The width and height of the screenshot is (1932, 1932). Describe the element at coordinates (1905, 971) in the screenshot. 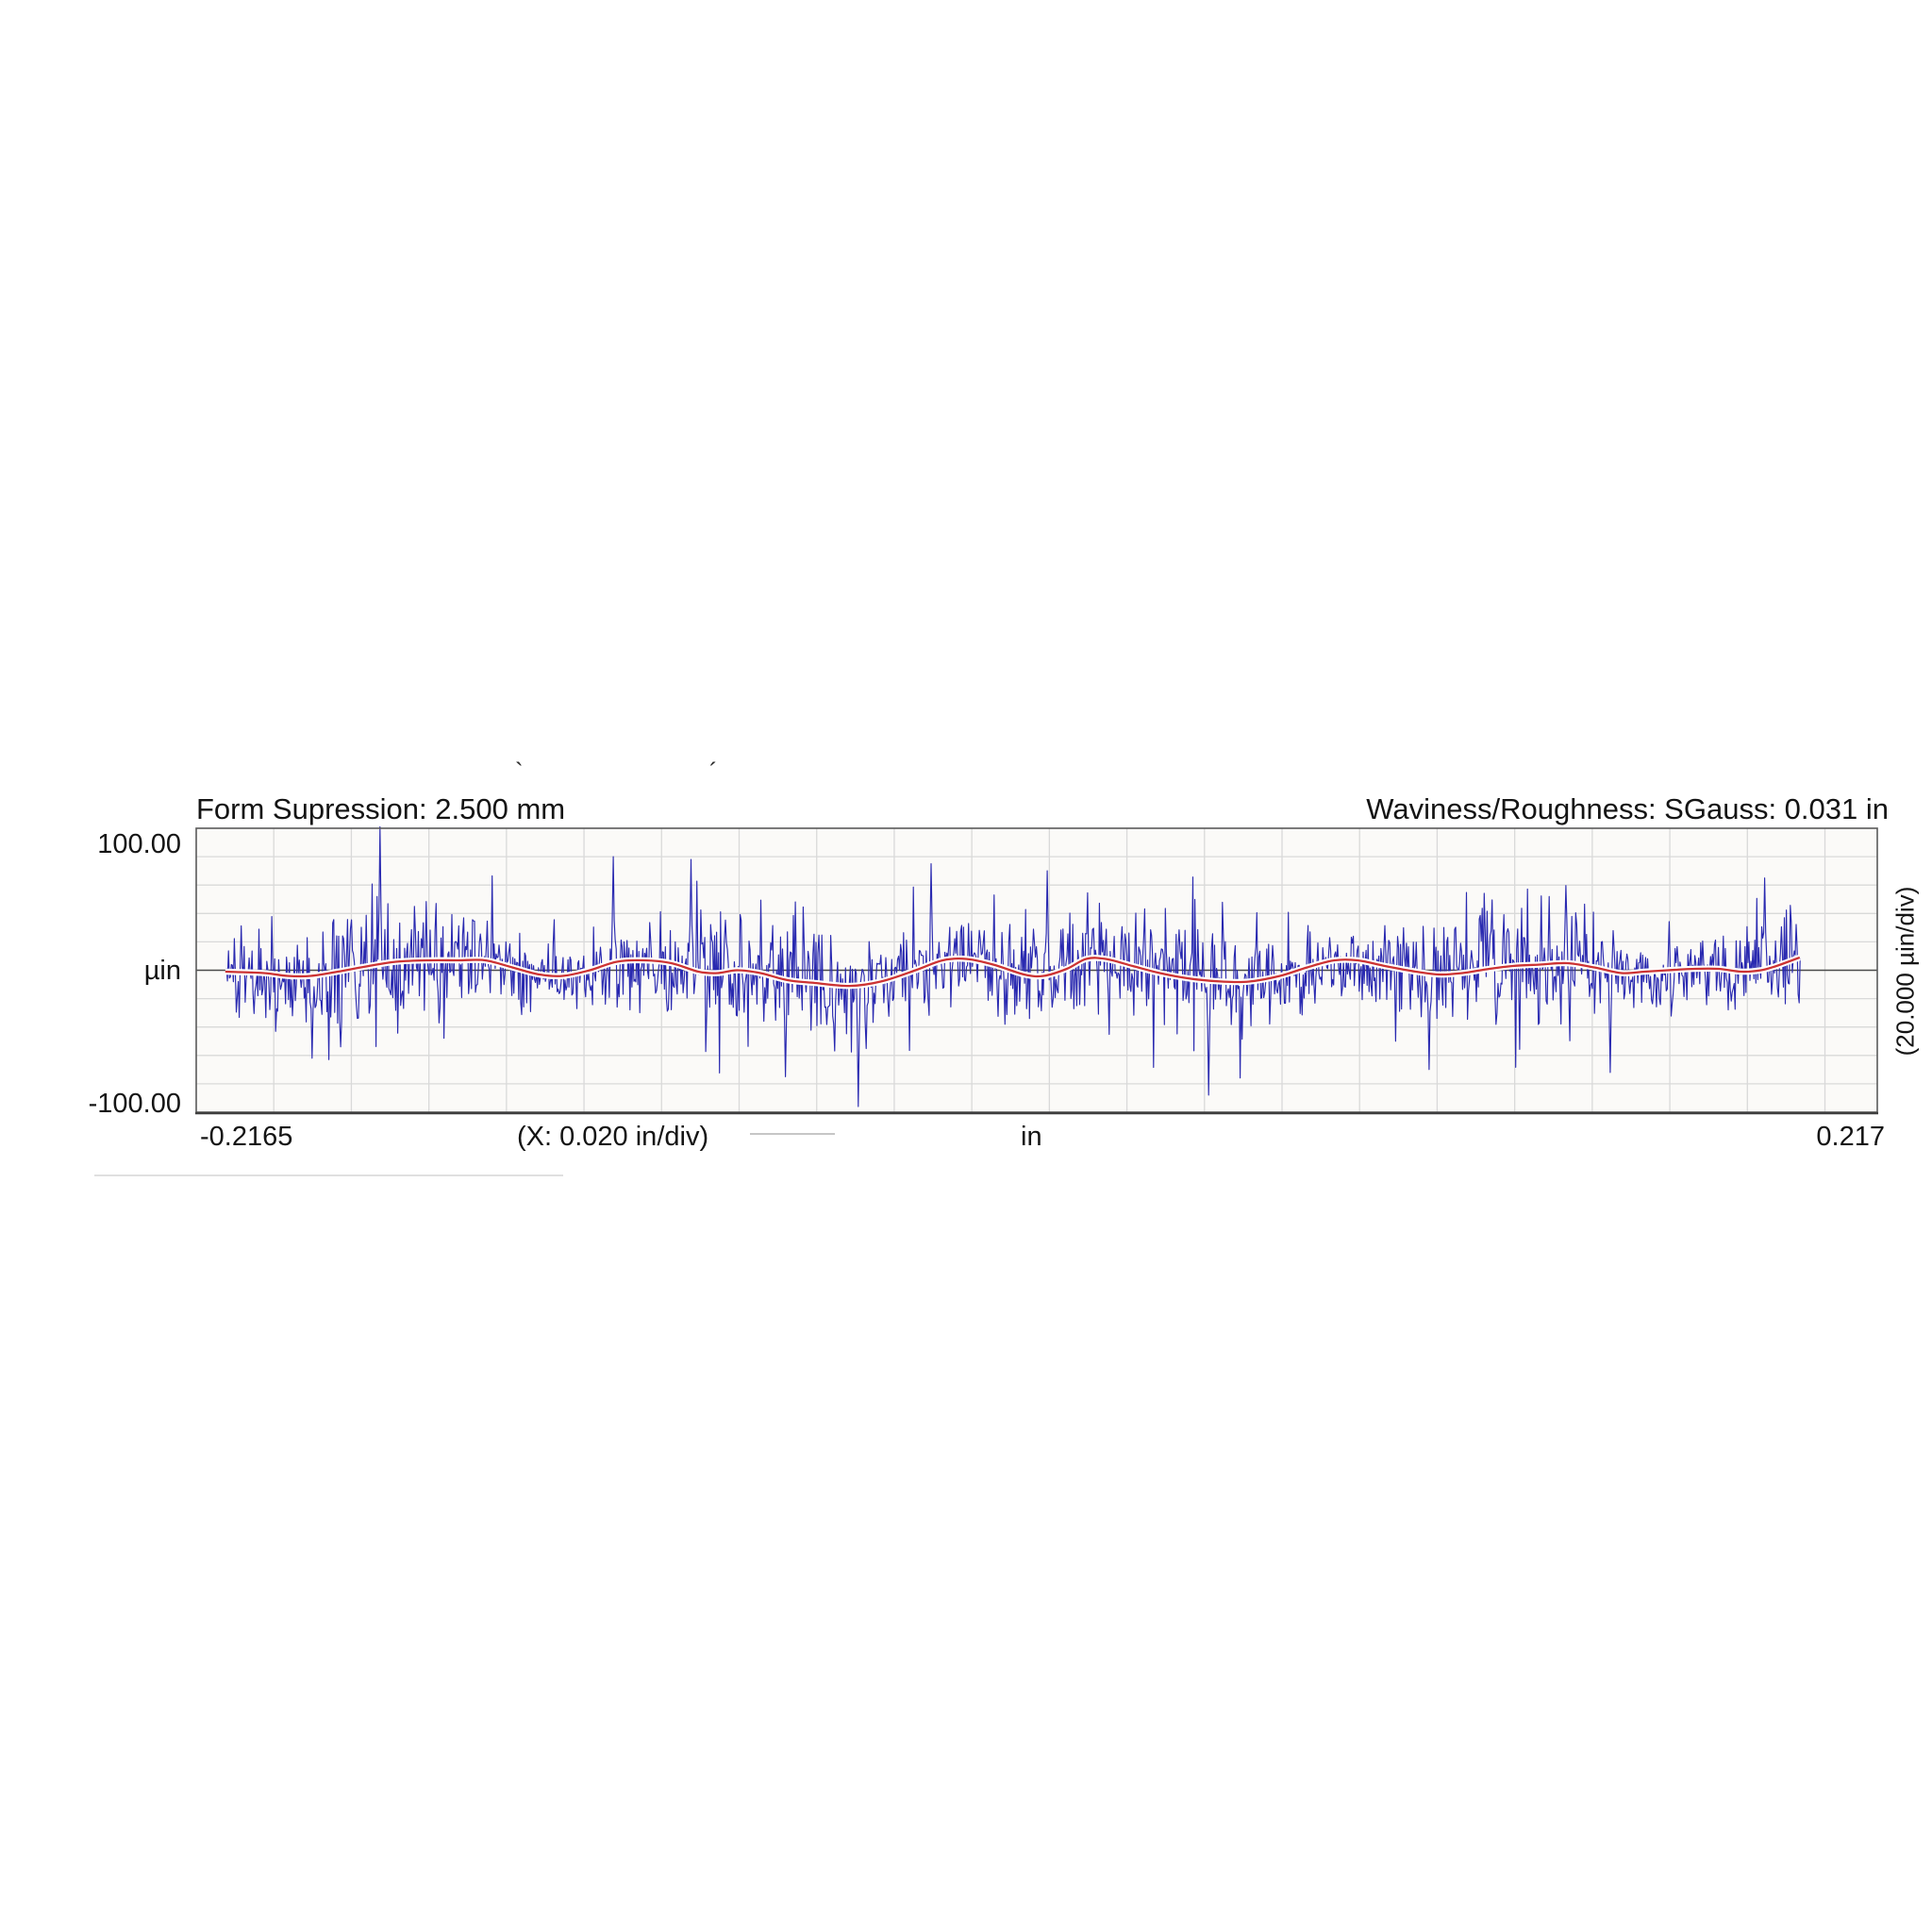

I see `y-div-scale-label: (20.000 µin/div)` at that location.